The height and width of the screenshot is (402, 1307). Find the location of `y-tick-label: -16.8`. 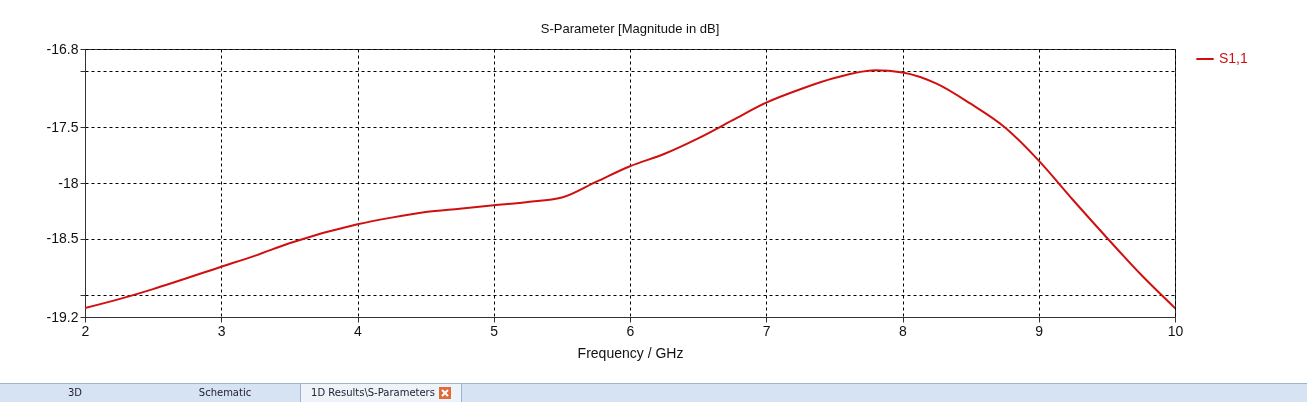

y-tick-label: -16.8 is located at coordinates (62, 48).